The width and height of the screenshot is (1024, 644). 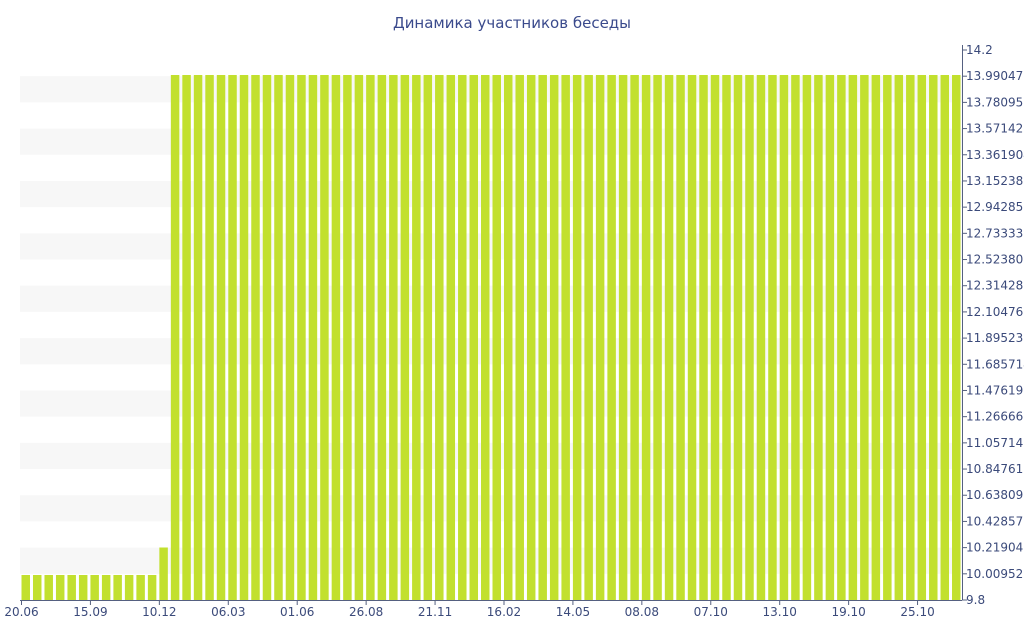 What do you see at coordinates (90, 612) in the screenshot?
I see `x-tick-label: 15.09` at bounding box center [90, 612].